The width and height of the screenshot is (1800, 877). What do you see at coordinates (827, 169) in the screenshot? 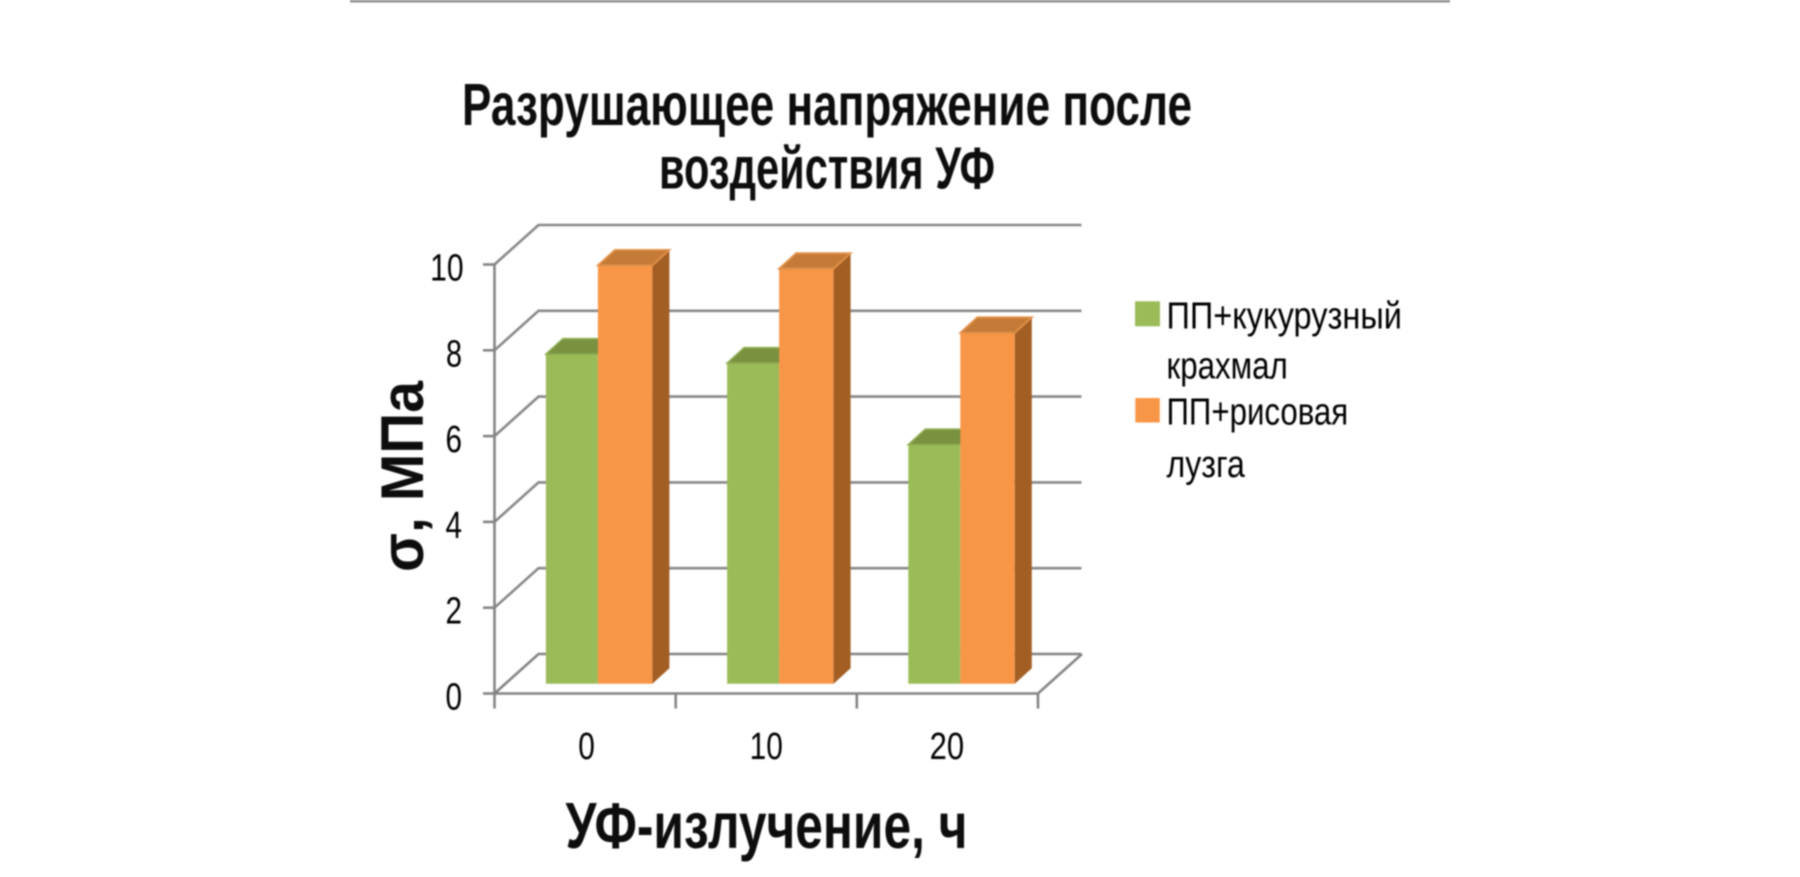
I see `svg-text: воздействия УФ` at bounding box center [827, 169].